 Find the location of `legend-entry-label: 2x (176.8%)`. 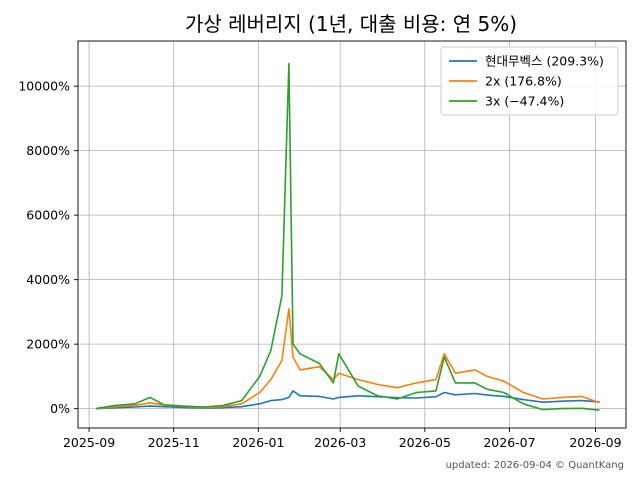

legend-entry-label: 2x (176.8%) is located at coordinates (523, 81).